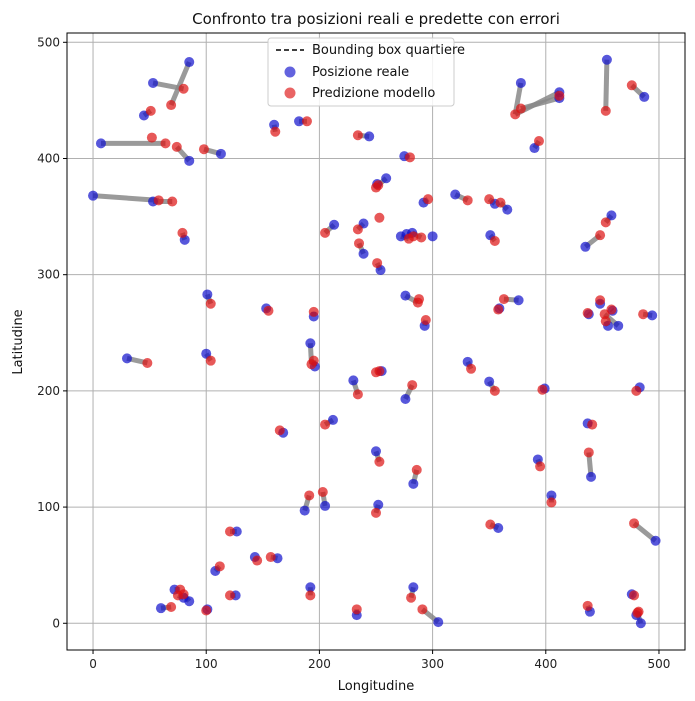 This screenshot has height=701, width=695. I want to click on x-axis-title: Longitudine, so click(376, 686).